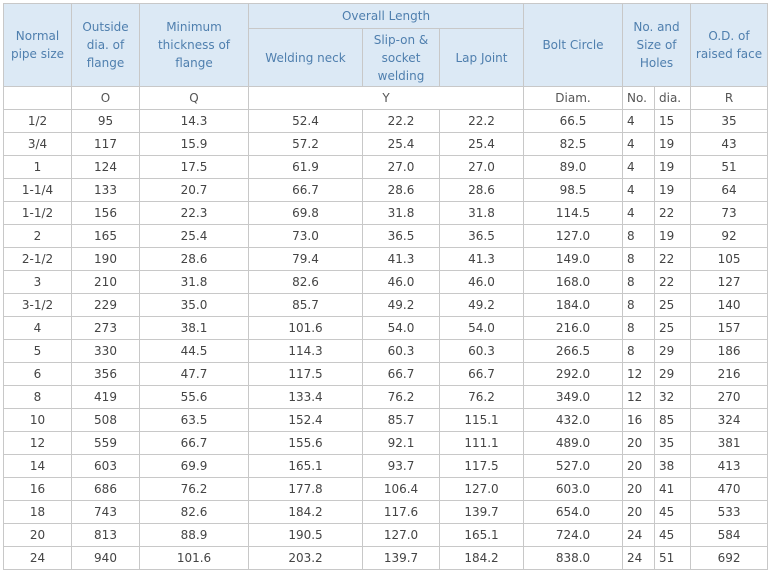  I want to click on table-row: 5 330 44.5 114.3 60.3 60.3 266.5 8 29 186, so click(386, 351).